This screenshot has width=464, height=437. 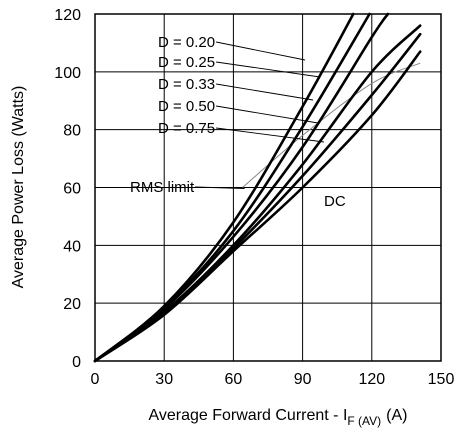 I want to click on x-tick-label: 0, so click(x=95, y=379).